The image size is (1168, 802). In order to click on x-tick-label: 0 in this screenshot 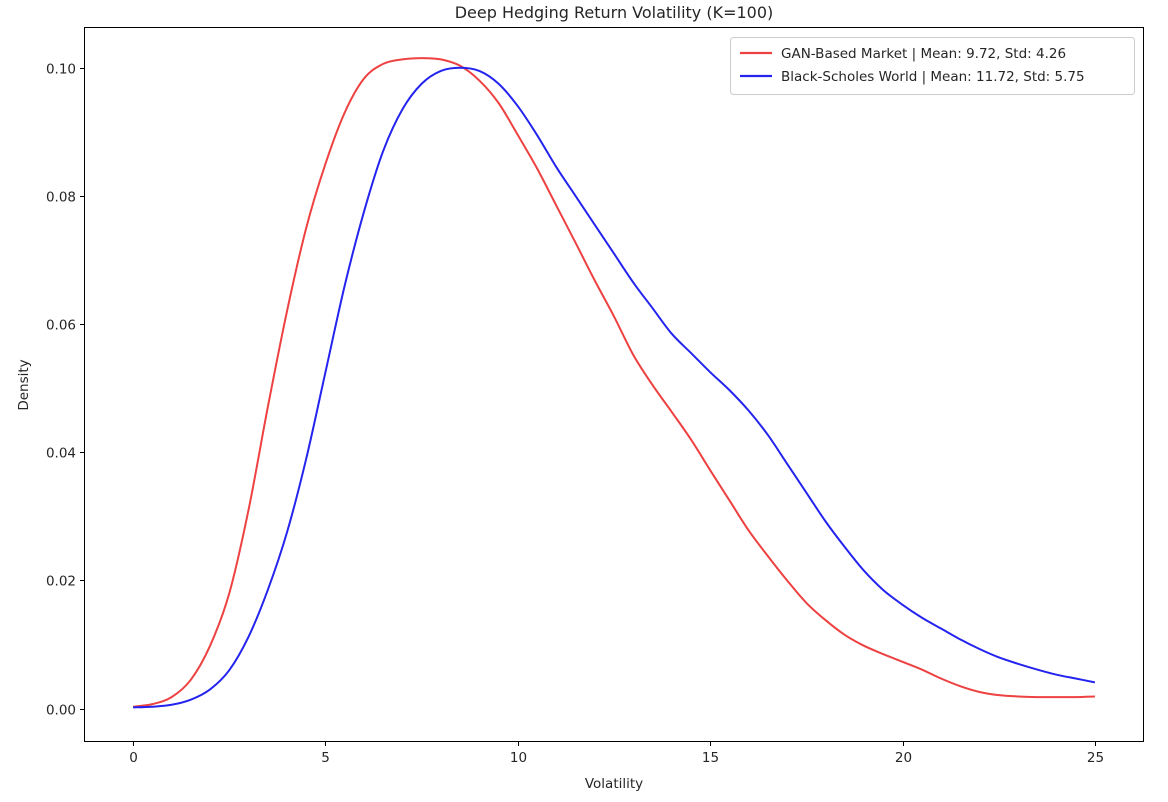, I will do `click(133, 758)`.